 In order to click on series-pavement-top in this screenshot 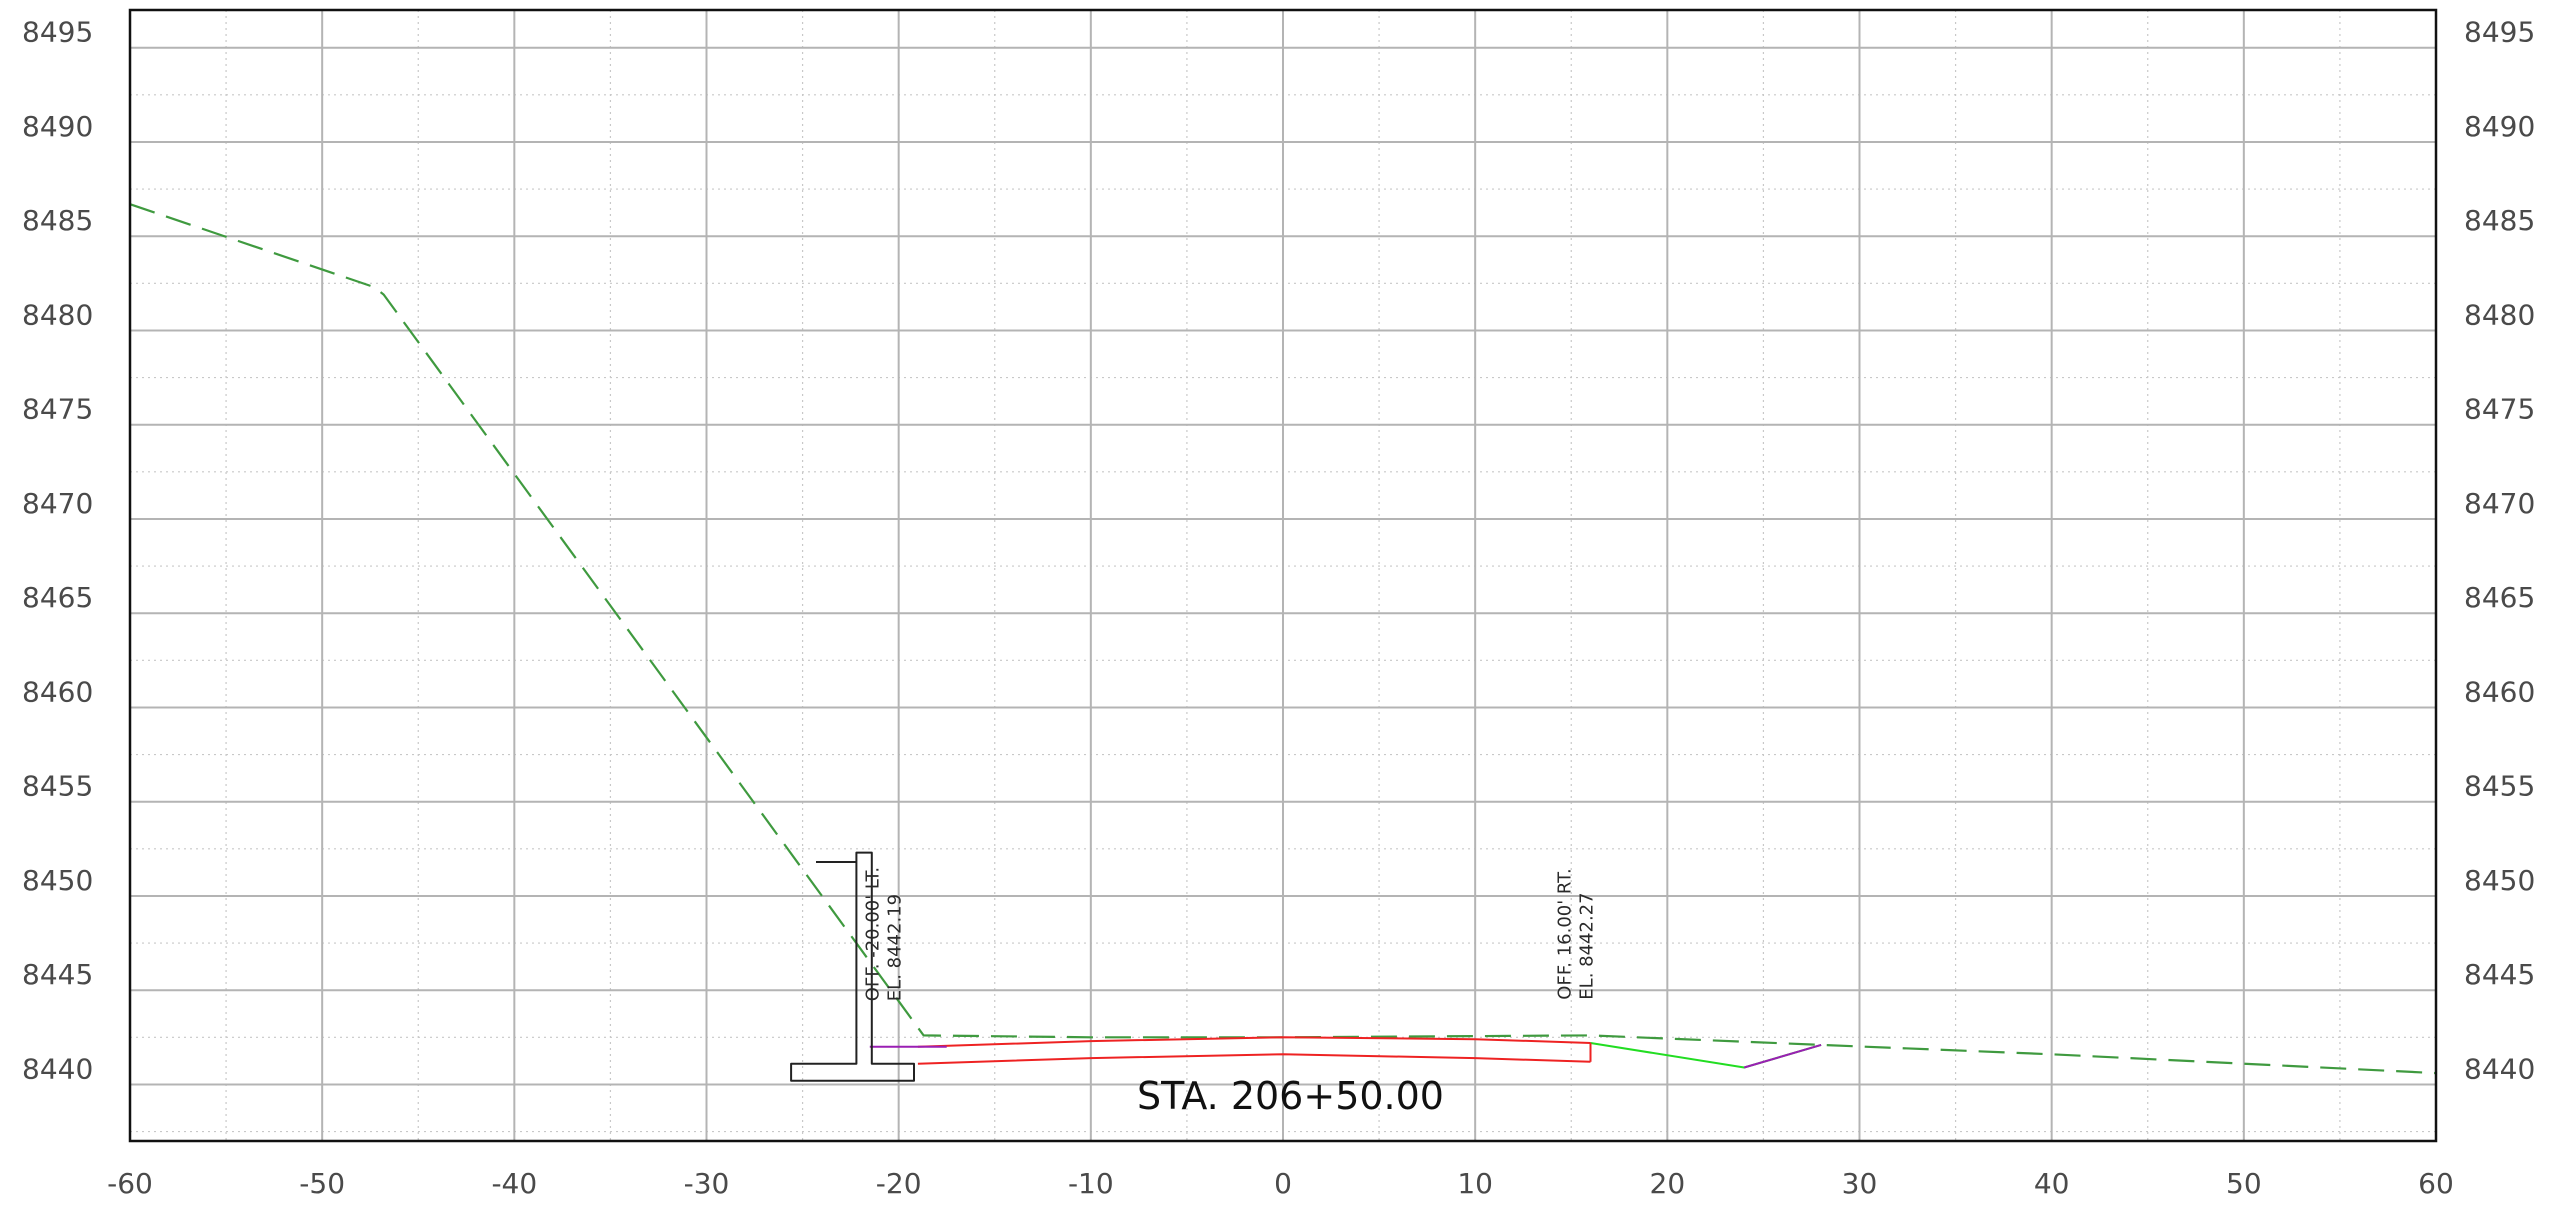, I will do `click(1254, 1042)`.